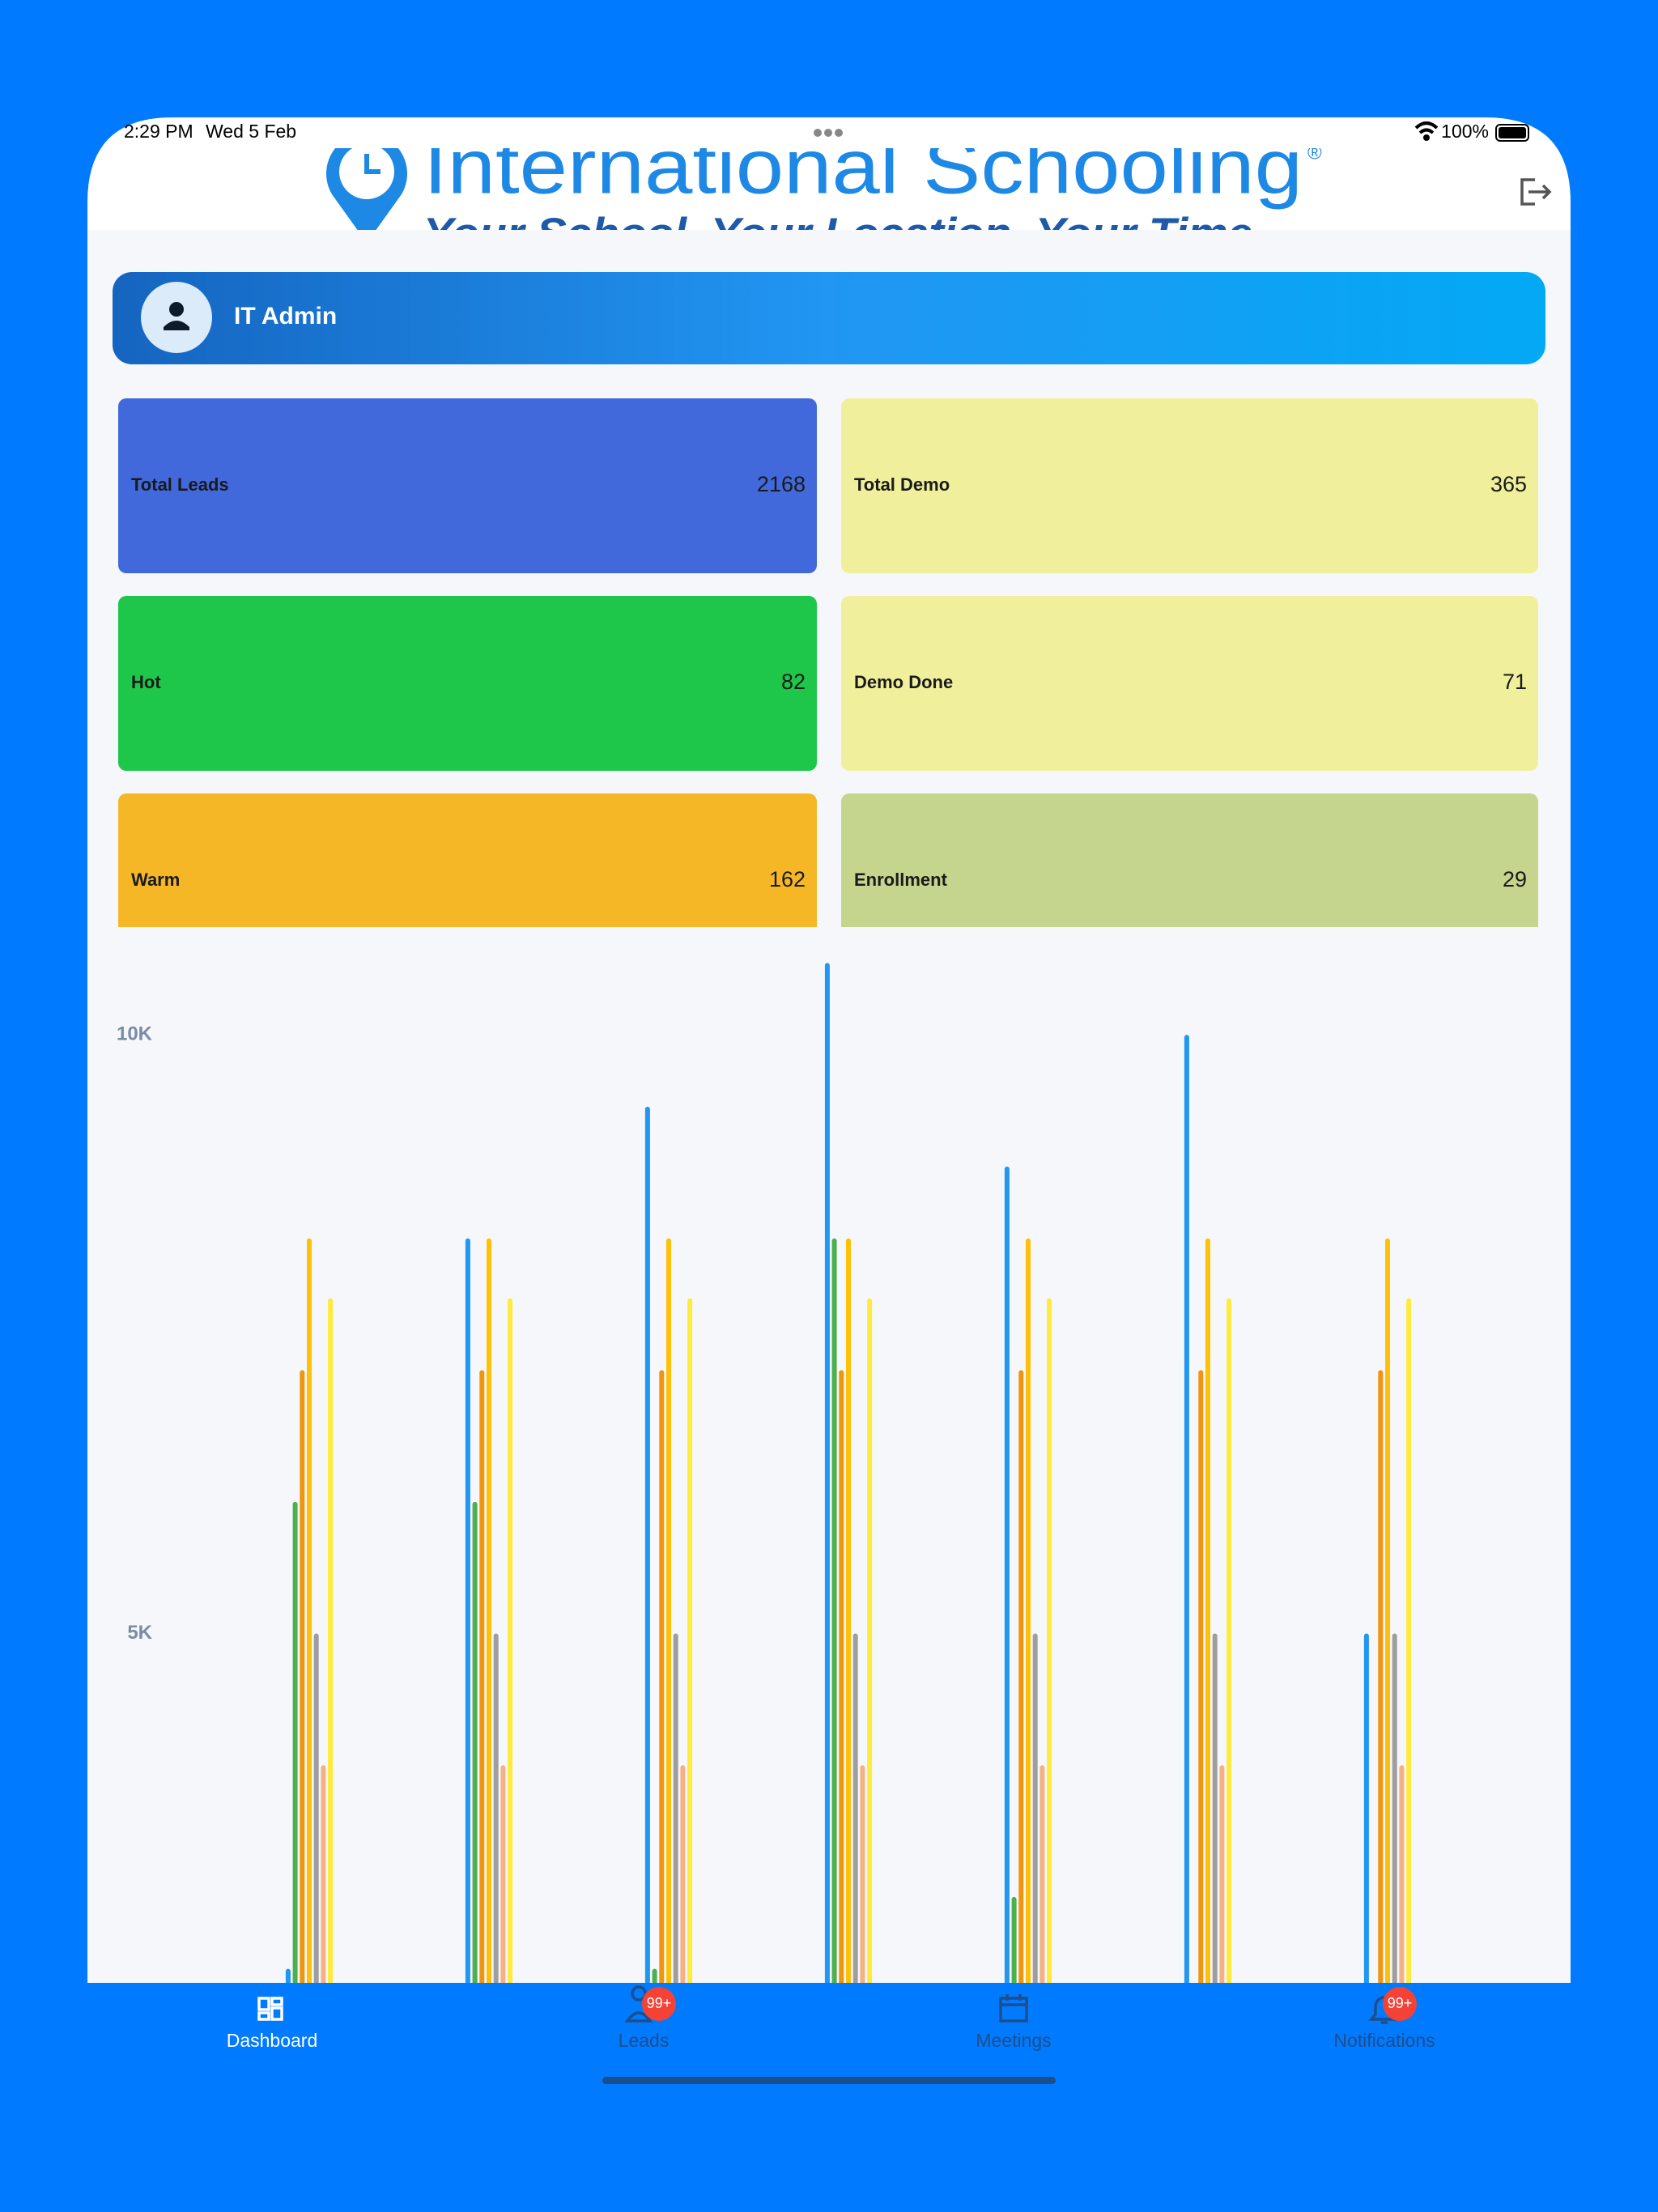 The width and height of the screenshot is (1658, 2212). Describe the element at coordinates (1189, 485) in the screenshot. I see `stat-card: Total Demo 365` at that location.